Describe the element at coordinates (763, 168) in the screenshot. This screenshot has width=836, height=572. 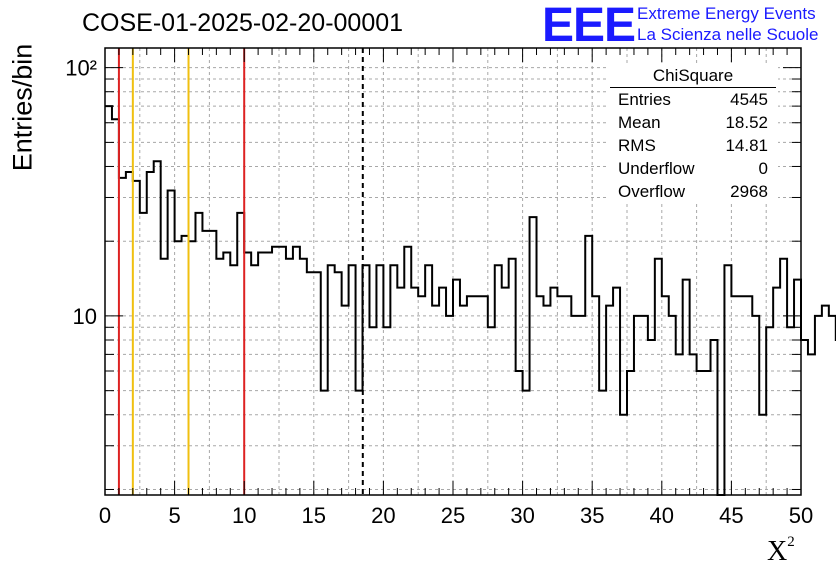
I see `stats-value: 0` at that location.